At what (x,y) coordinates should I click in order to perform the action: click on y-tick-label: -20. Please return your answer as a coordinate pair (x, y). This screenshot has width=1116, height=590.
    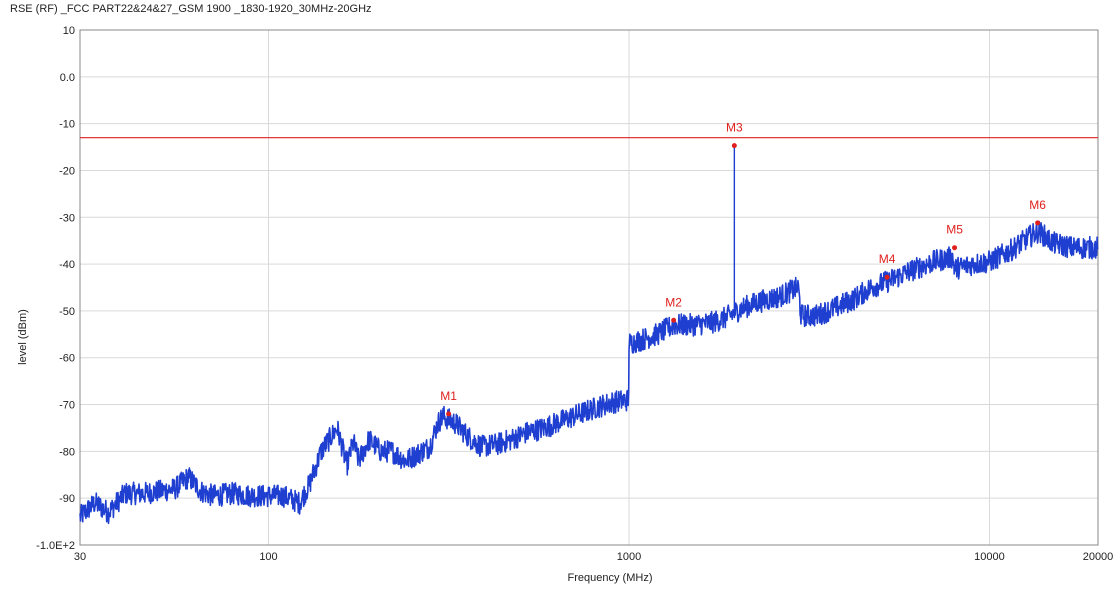
    Looking at the image, I should click on (67, 171).